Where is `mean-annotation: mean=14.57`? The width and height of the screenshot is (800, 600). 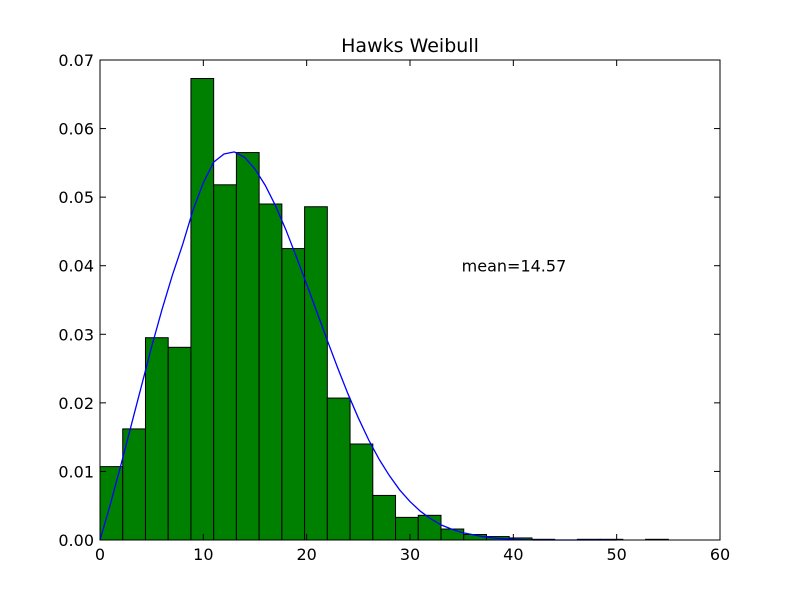
mean-annotation: mean=14.57 is located at coordinates (514, 266).